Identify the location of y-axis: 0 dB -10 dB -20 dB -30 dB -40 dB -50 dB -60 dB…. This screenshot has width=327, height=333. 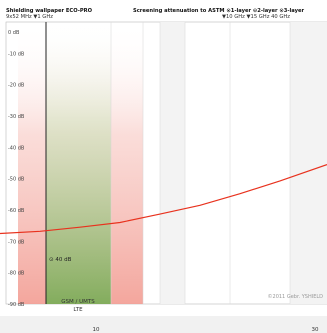
(16, 169).